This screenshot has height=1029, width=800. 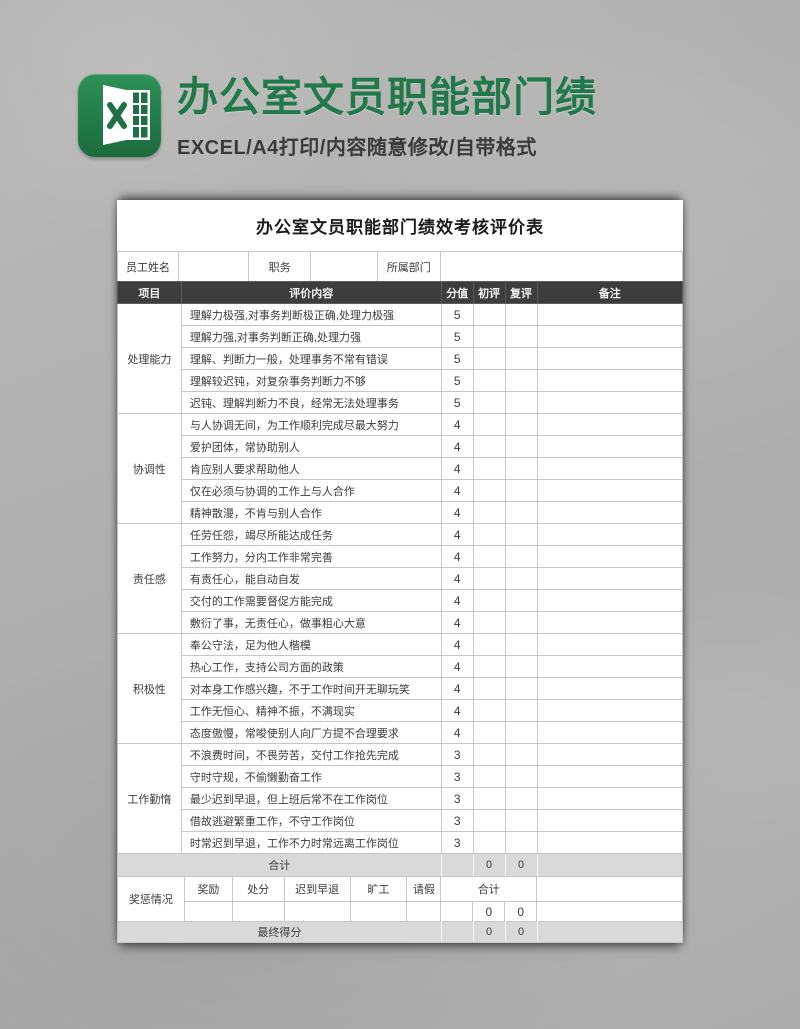 I want to click on reward-leave-cell, so click(x=424, y=911).